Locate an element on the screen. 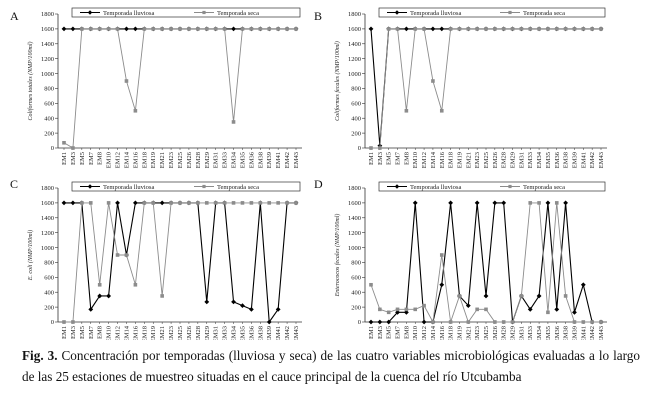  x-tick-label: EM36 is located at coordinates (251, 159).